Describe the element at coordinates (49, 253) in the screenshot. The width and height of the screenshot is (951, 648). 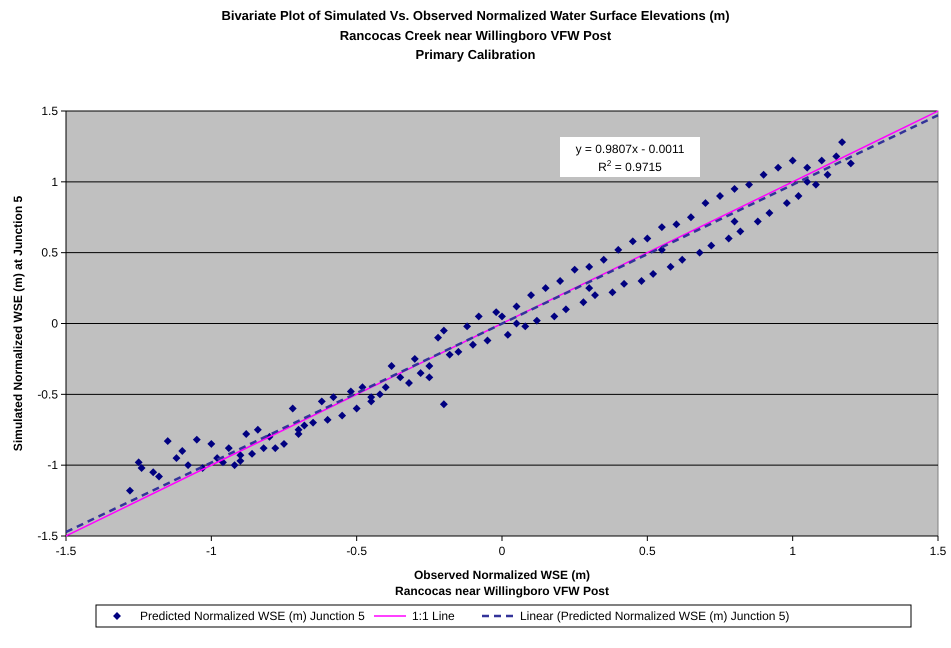
I see `y-tick-label: 0.5` at that location.